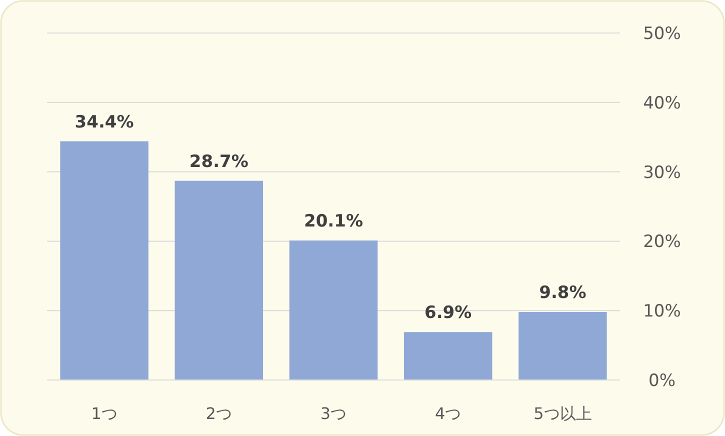  I want to click on y-tick-label: 50%, so click(662, 34).